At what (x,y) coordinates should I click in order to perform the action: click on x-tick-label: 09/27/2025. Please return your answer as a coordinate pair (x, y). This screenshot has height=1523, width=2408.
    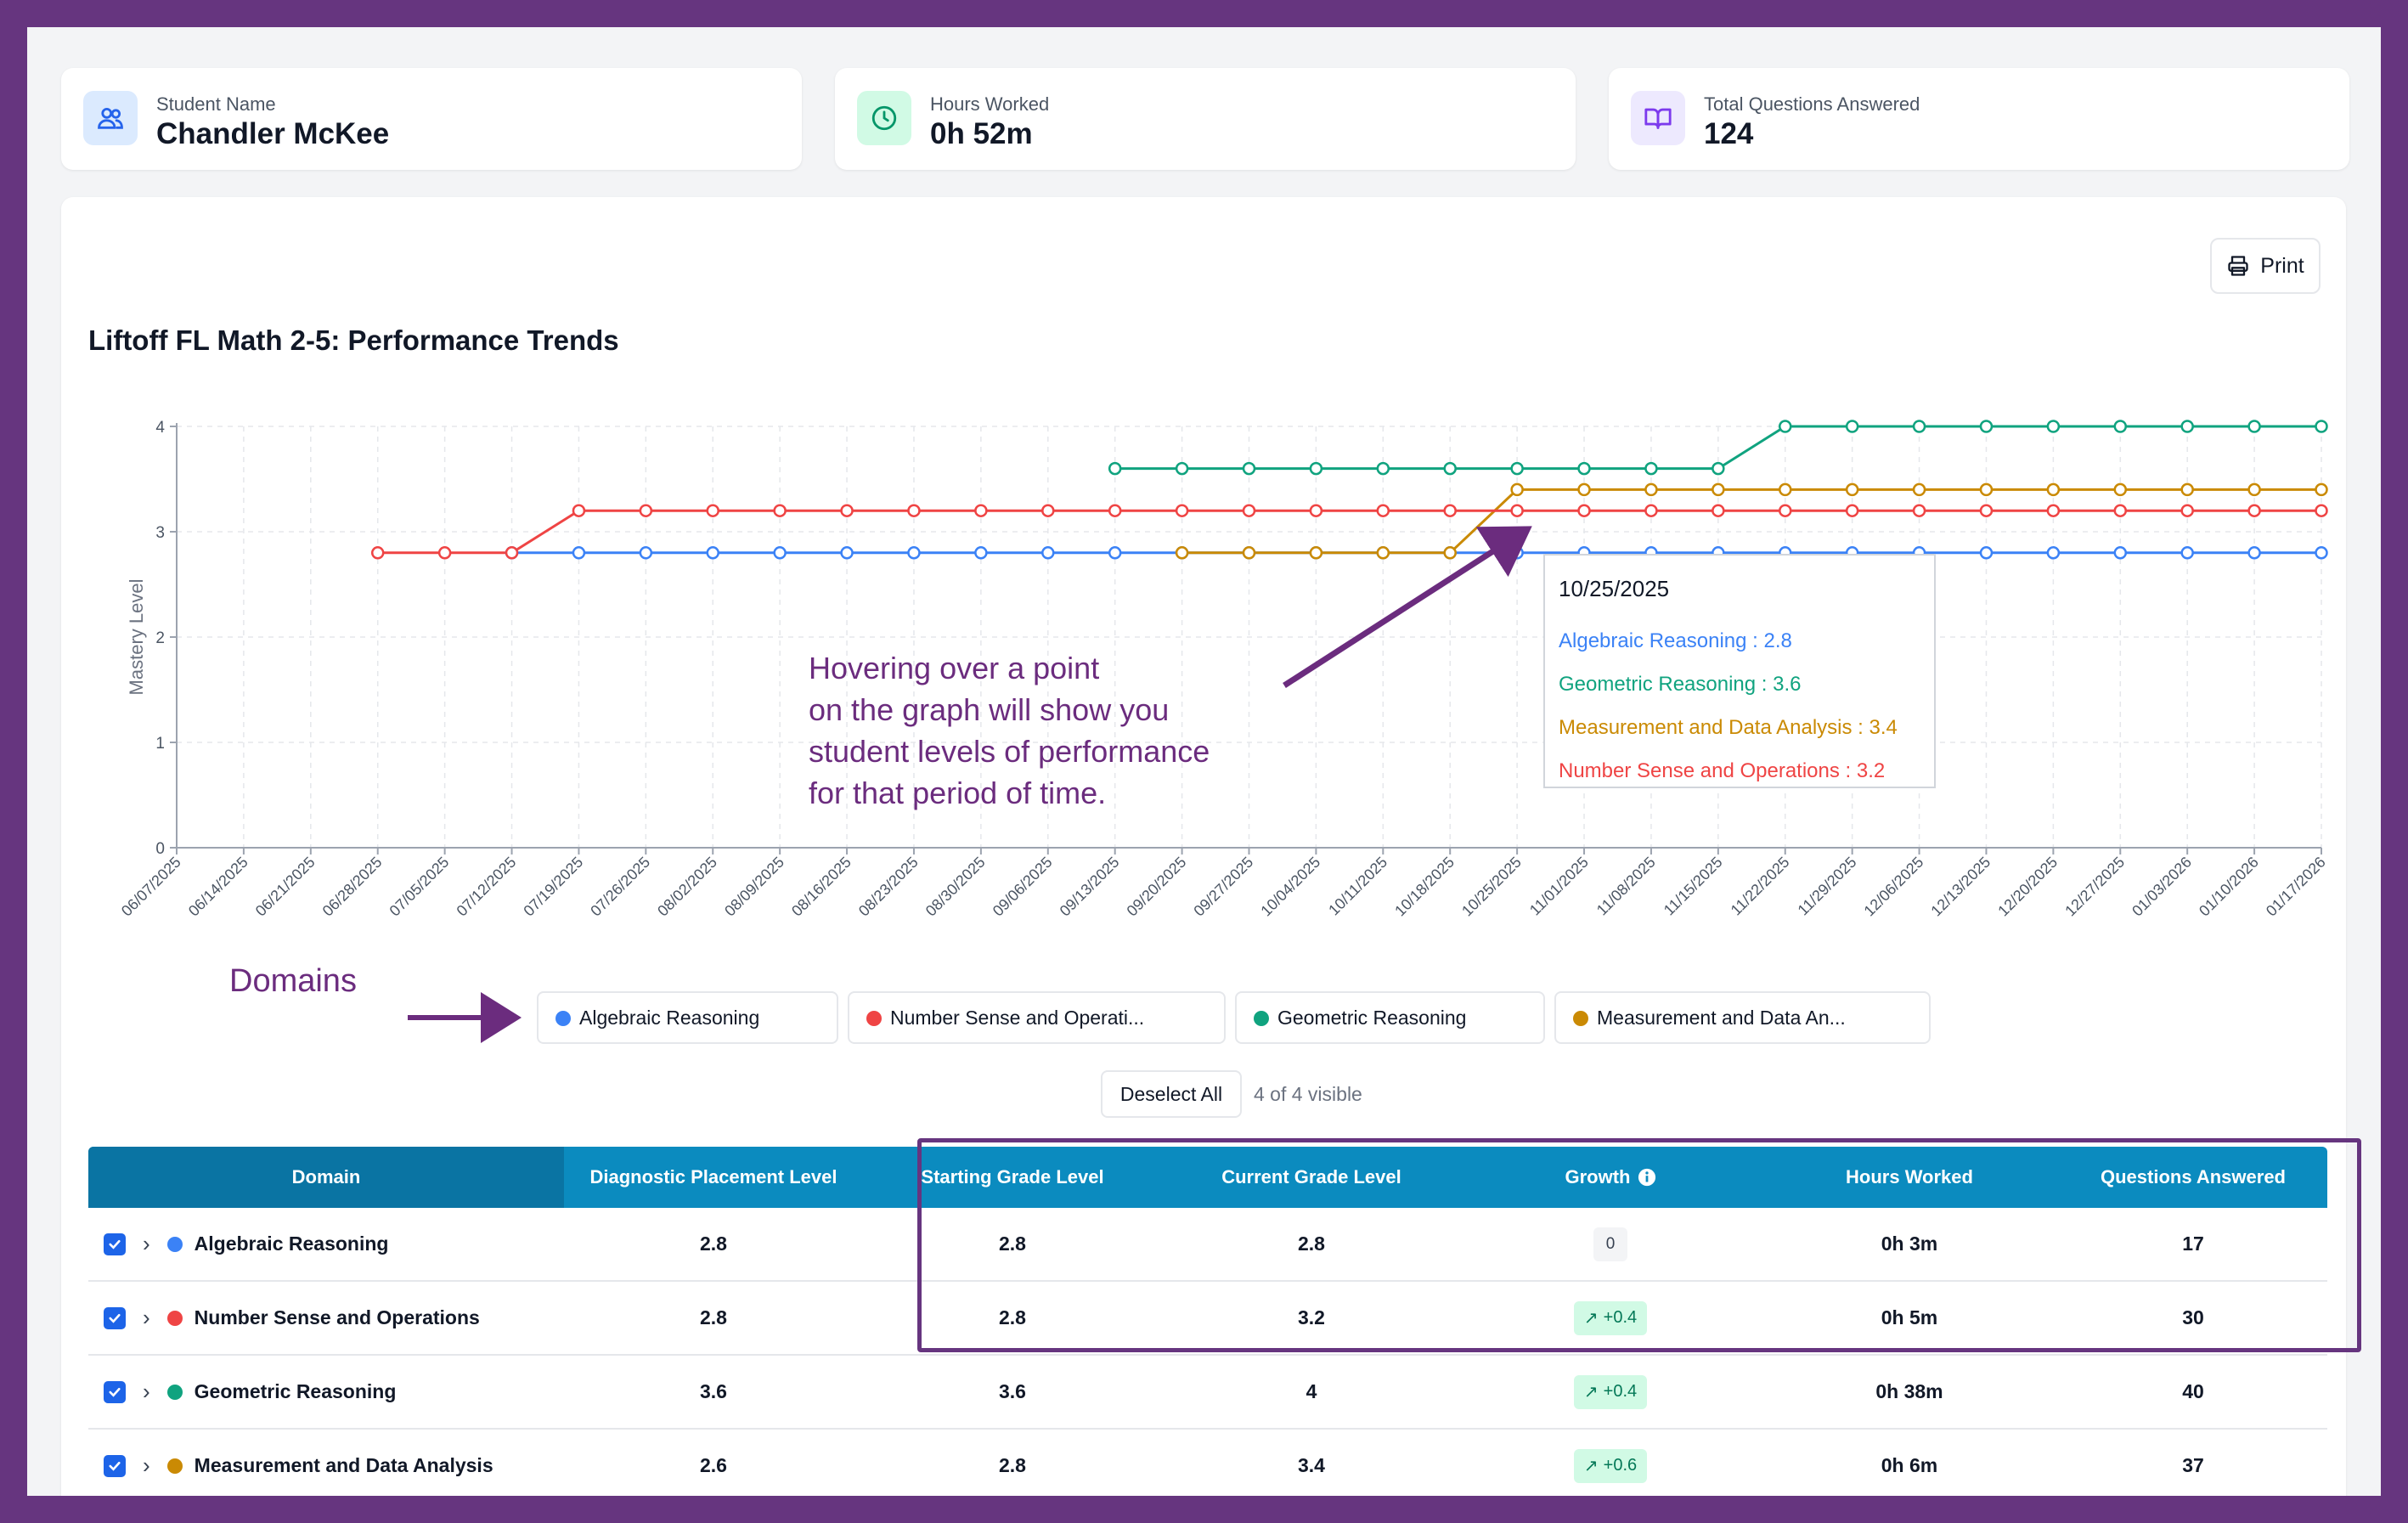
    Looking at the image, I should click on (1223, 887).